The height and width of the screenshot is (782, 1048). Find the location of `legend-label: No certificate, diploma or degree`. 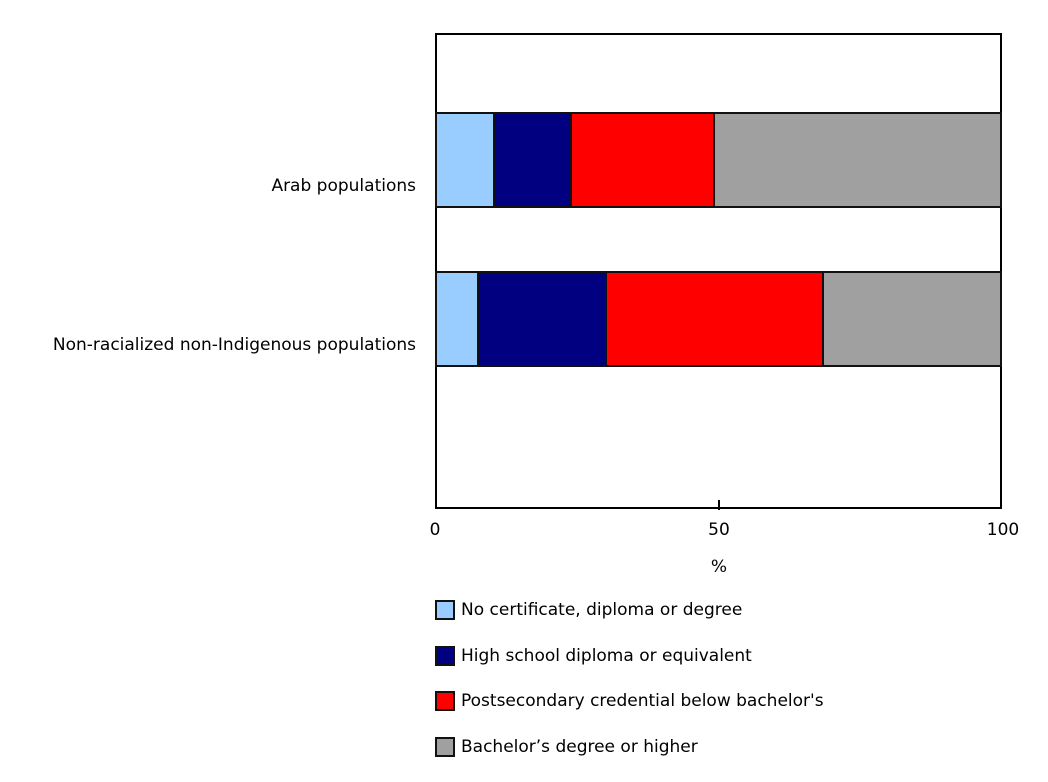

legend-label: No certificate, diploma or degree is located at coordinates (602, 610).